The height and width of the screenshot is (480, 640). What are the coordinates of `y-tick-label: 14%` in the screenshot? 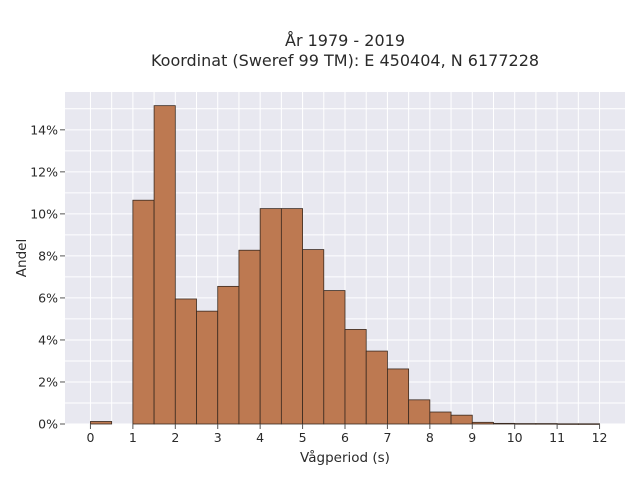 It's located at (44, 129).